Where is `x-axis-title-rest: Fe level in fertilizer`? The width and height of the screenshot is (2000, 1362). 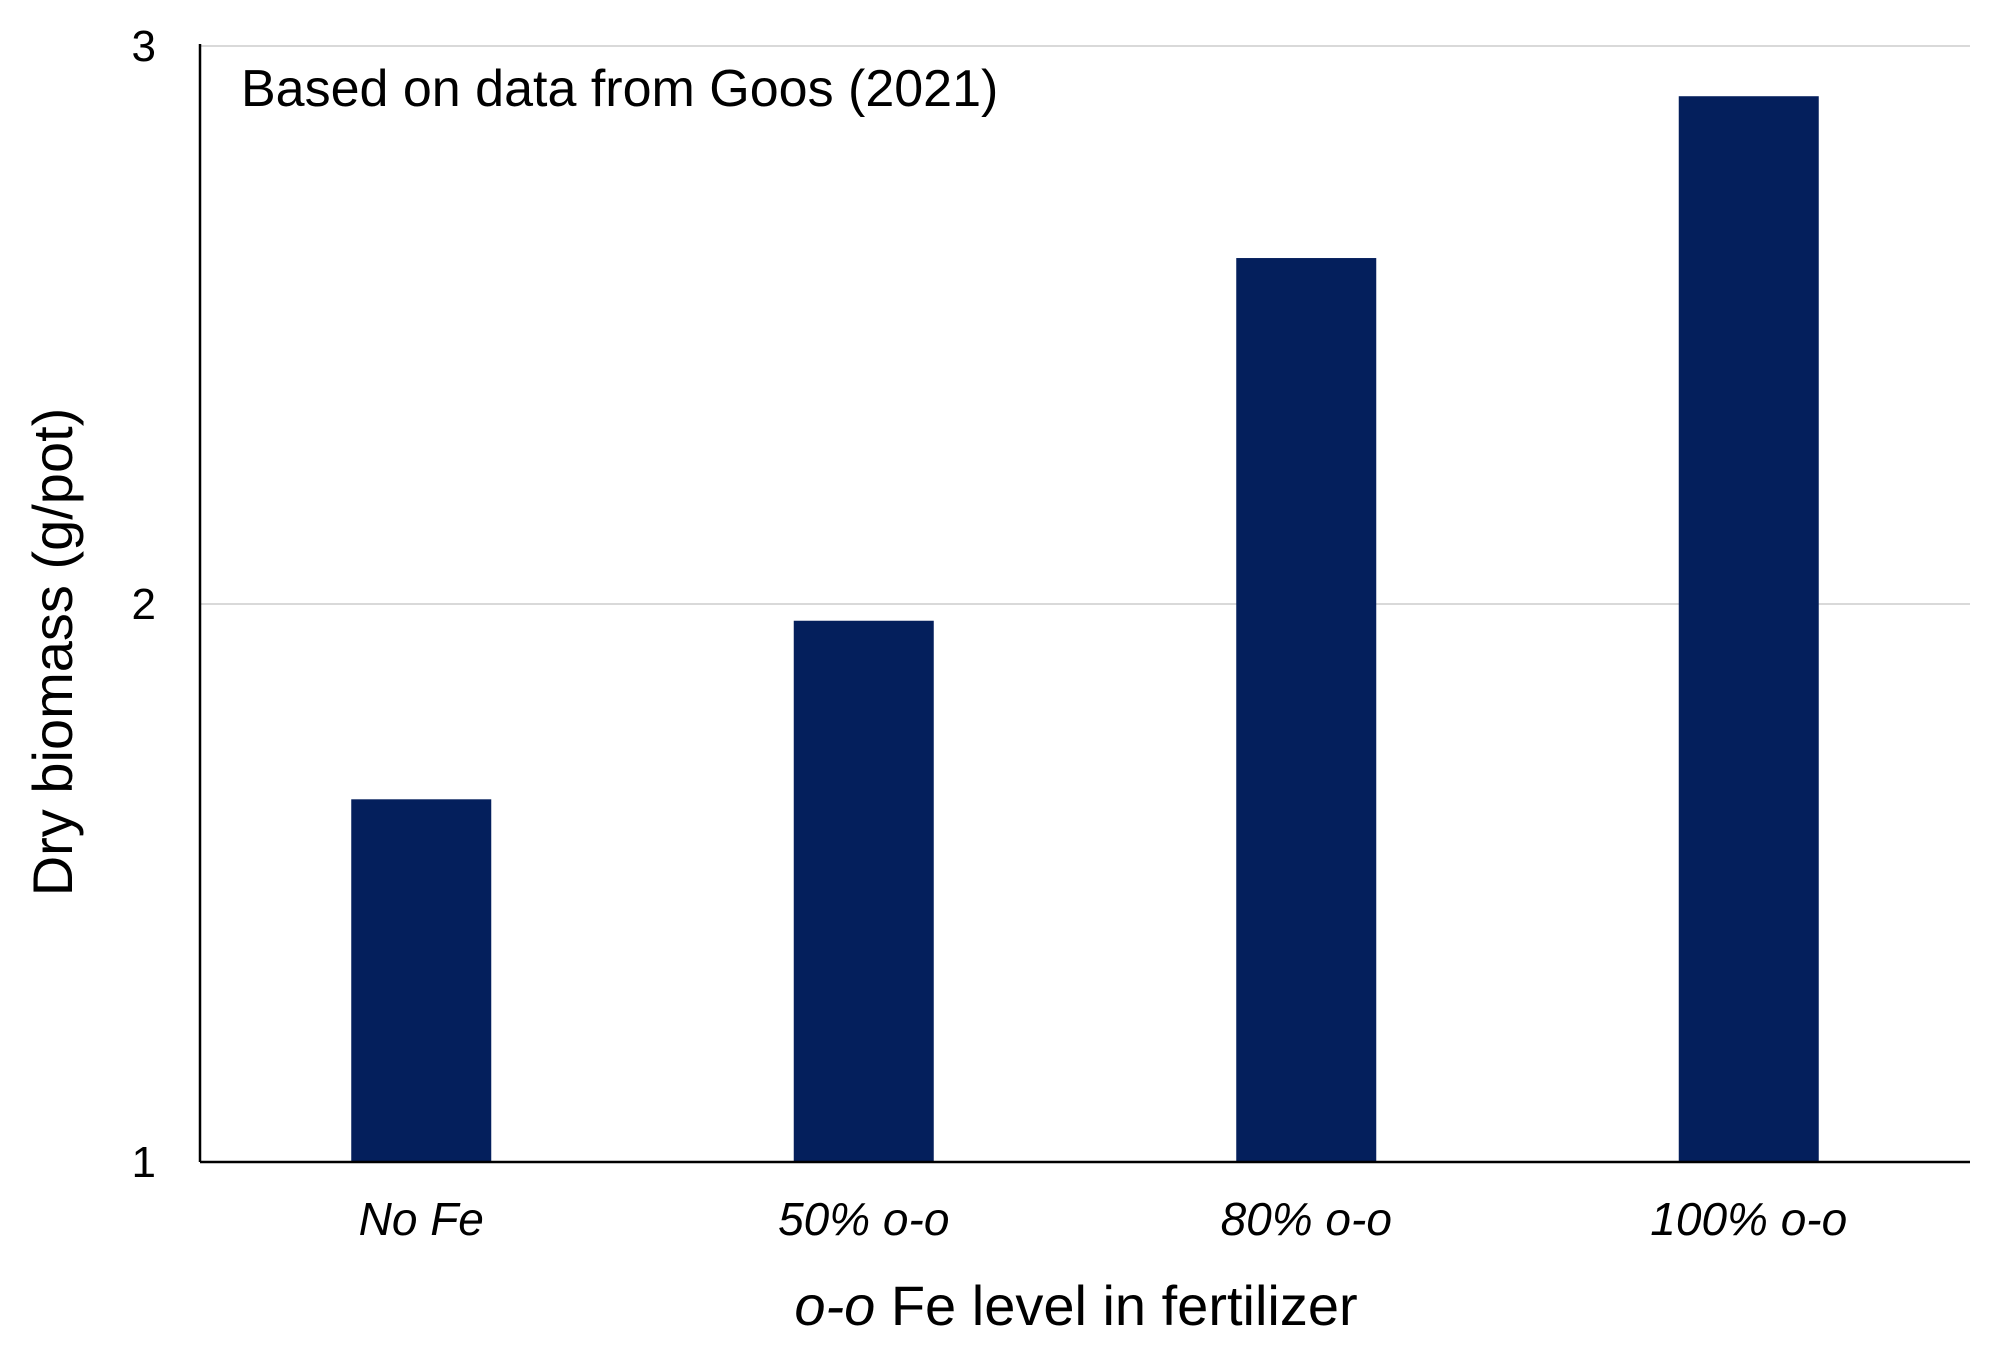
x-axis-title-rest: Fe level in fertilizer is located at coordinates (1116, 1305).